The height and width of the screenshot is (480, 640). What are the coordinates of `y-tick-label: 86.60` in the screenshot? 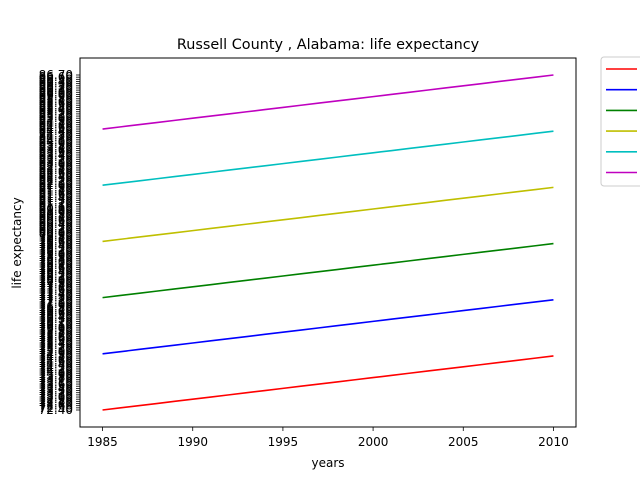 It's located at (56, 77).